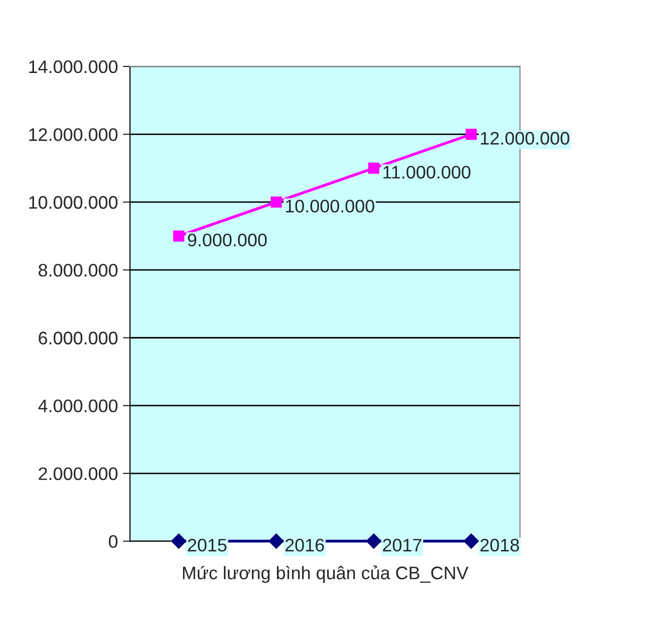 The height and width of the screenshot is (633, 650). I want to click on y-tick-label: 12.000.000, so click(73, 135).